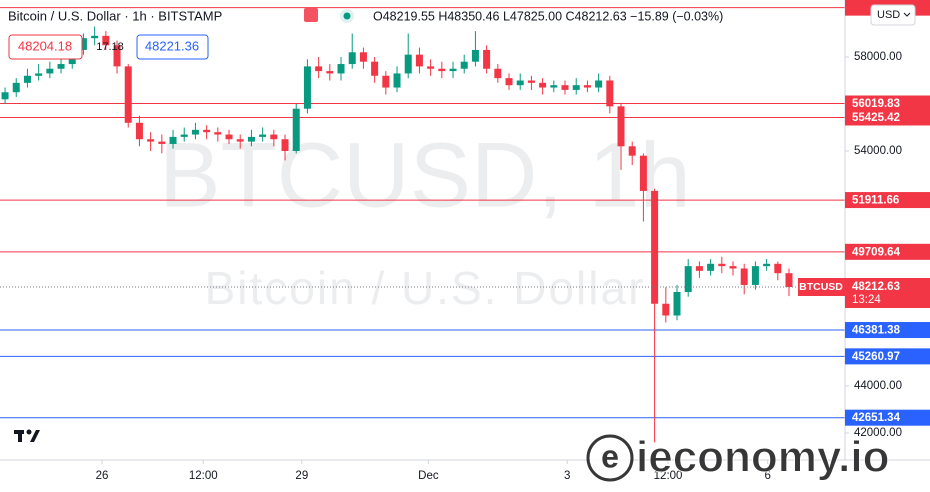 Image resolution: width=930 pixels, height=492 pixels. What do you see at coordinates (768, 476) in the screenshot?
I see `x-tick-label: 6` at bounding box center [768, 476].